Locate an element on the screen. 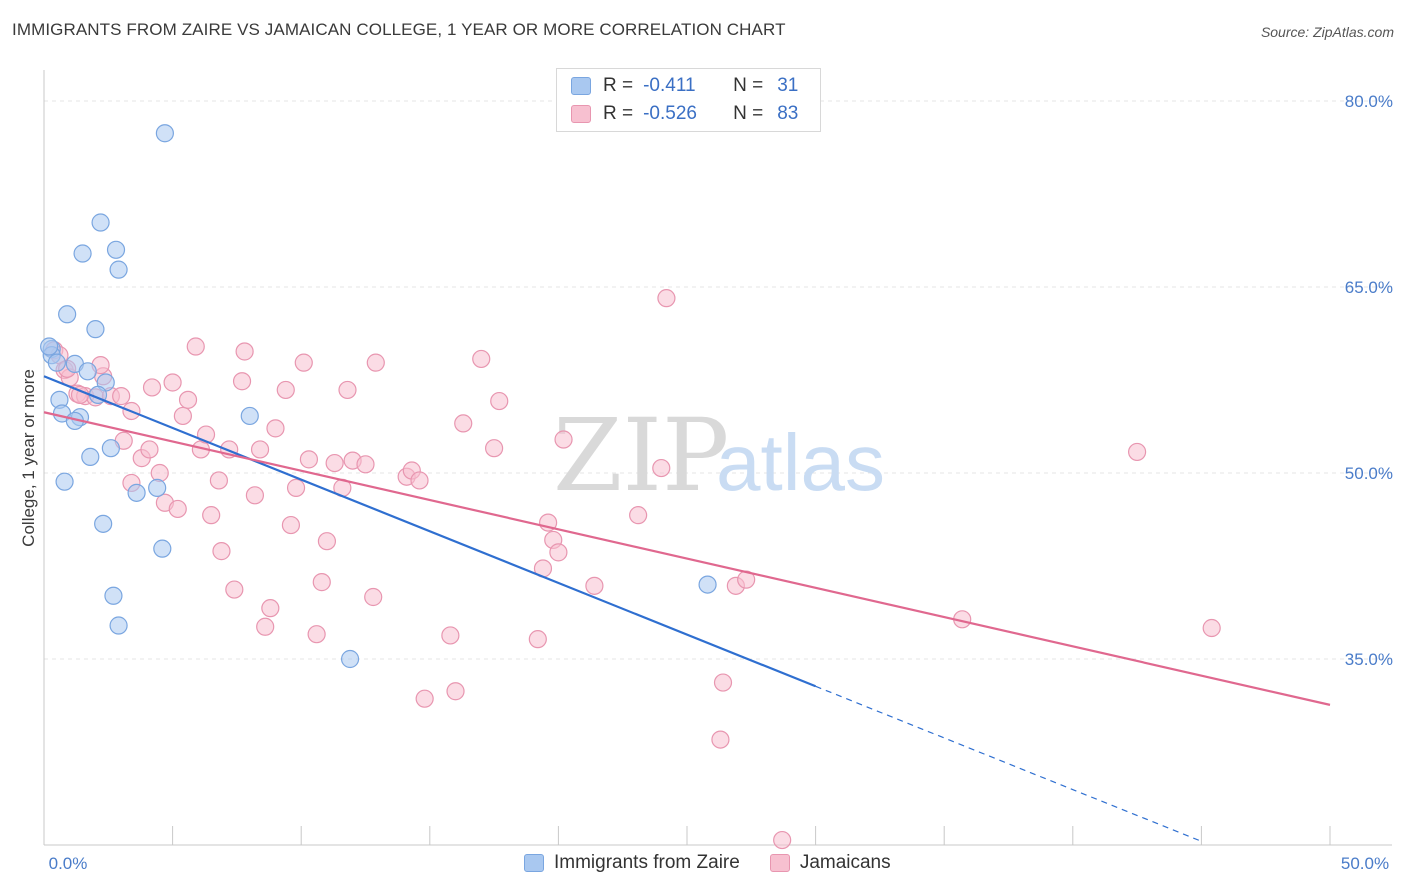 This screenshot has width=1406, height=892. zaire-trend-extension is located at coordinates (1008, 763).